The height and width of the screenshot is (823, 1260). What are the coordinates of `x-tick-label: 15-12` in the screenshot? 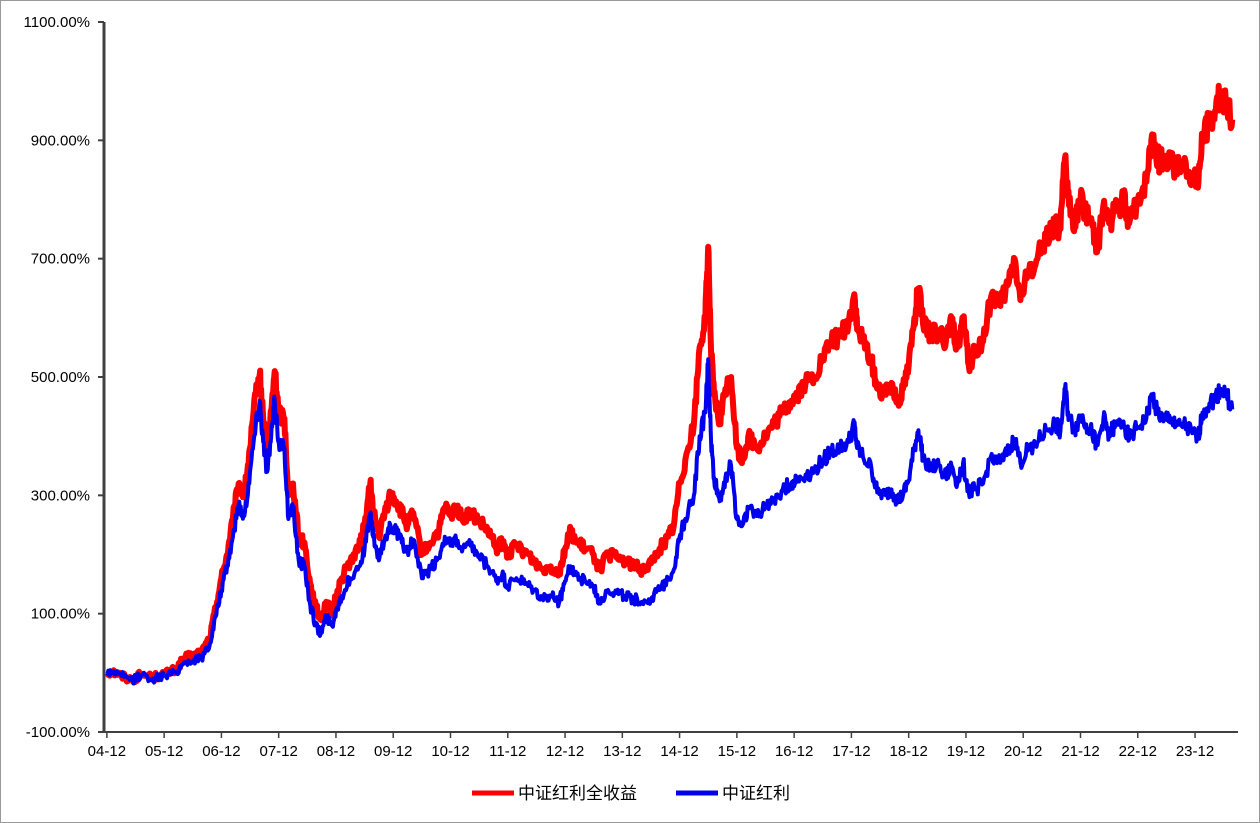 It's located at (737, 751).